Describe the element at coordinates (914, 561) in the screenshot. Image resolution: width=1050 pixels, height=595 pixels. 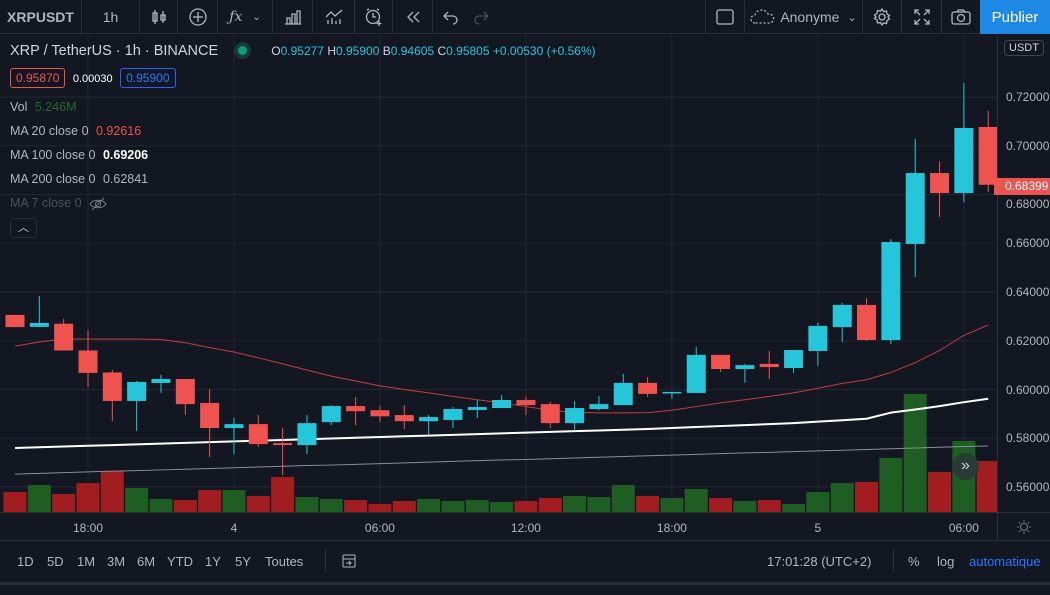
I see `percent-scale-toggle: %` at that location.